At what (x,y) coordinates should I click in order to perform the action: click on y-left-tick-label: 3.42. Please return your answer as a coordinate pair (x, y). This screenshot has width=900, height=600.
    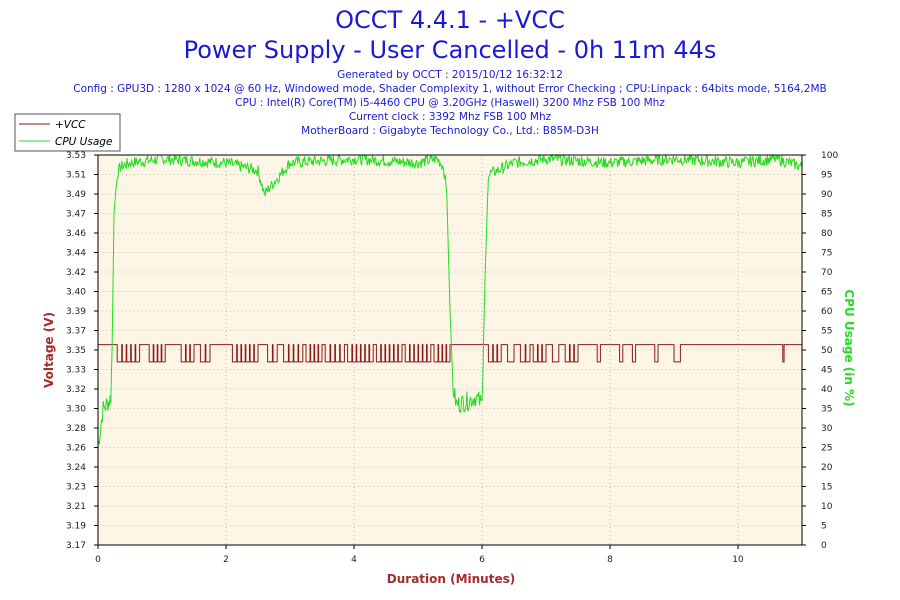
    Looking at the image, I should click on (76, 273).